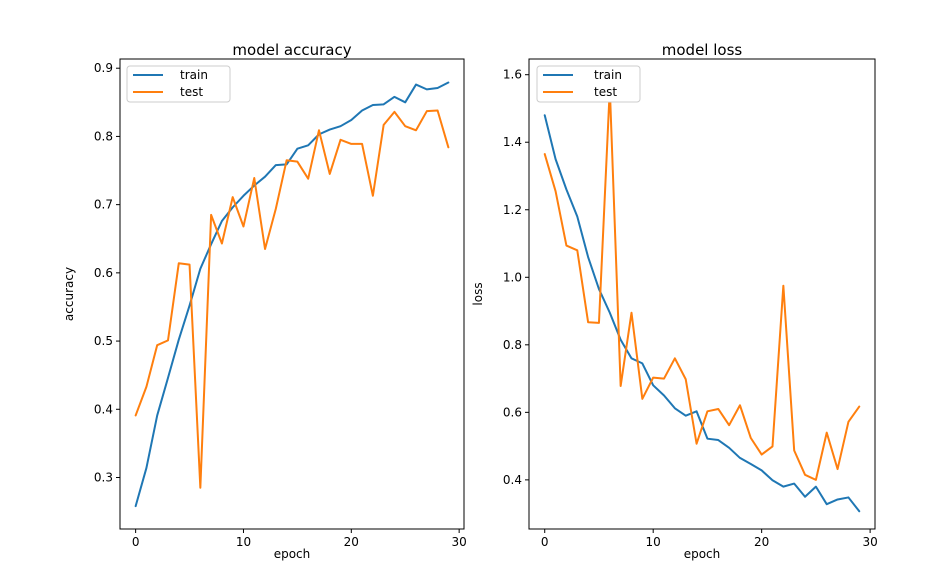  Describe the element at coordinates (103, 409) in the screenshot. I see `accuracy-ytick-label-1: 0.4` at that location.